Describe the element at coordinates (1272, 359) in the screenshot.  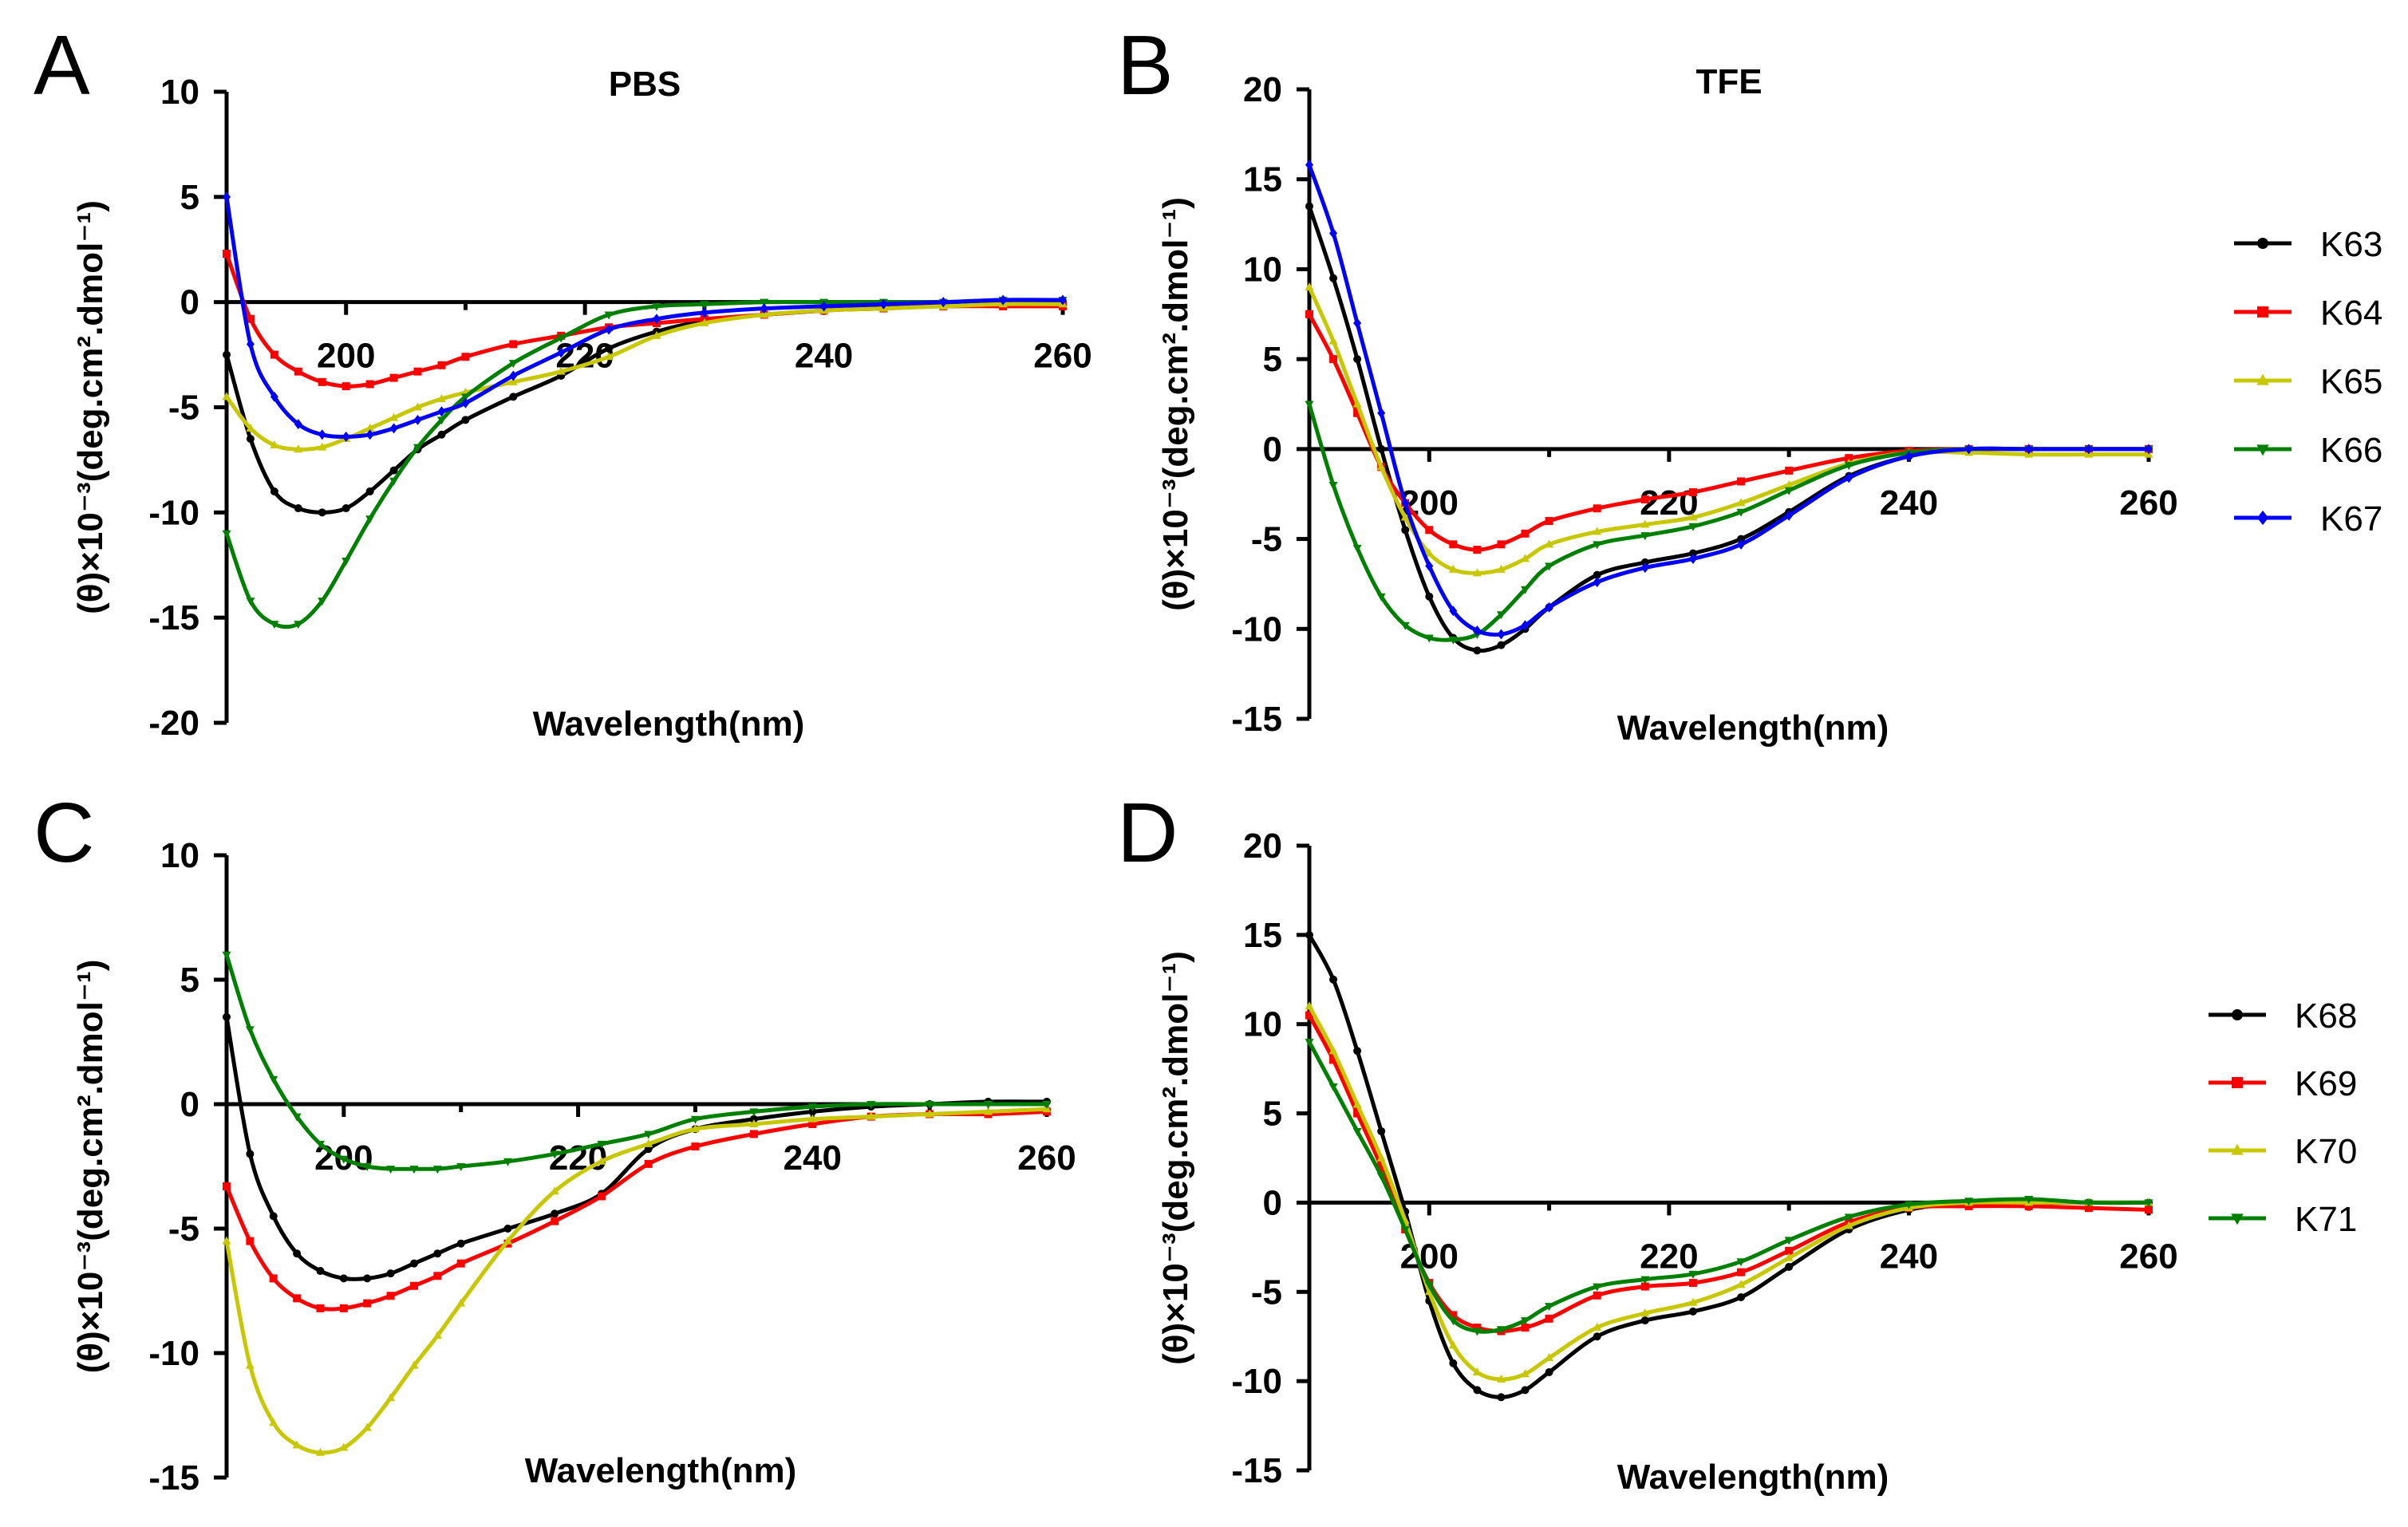
I see `y-tick-label-b: 5` at that location.